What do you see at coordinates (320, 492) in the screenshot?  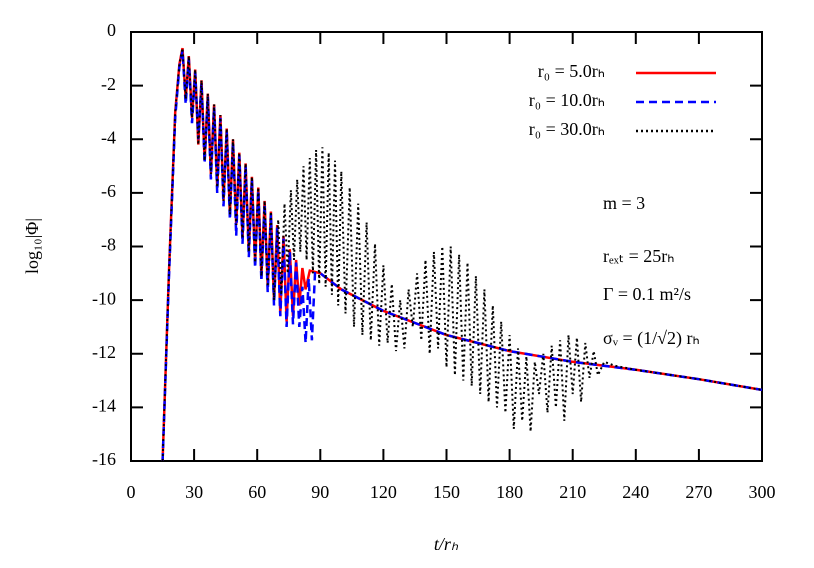 I see `x-tick-label: 90` at bounding box center [320, 492].